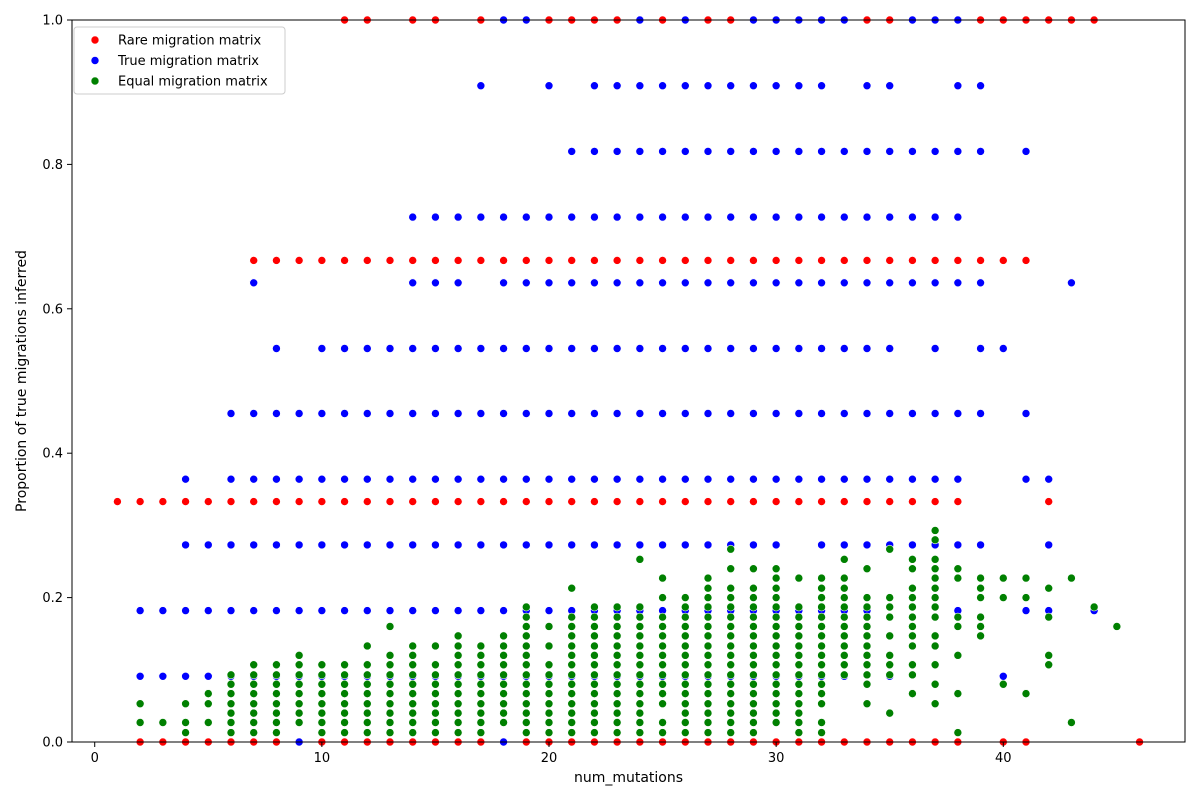 The image size is (1200, 800). I want to click on y-tick-label-3: 0.6, so click(52, 309).